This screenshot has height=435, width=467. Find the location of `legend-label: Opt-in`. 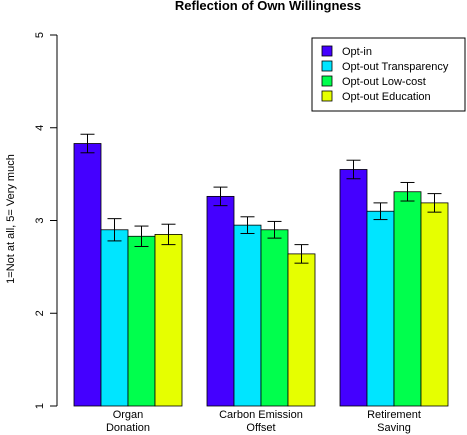

legend-label: Opt-in is located at coordinates (357, 52).